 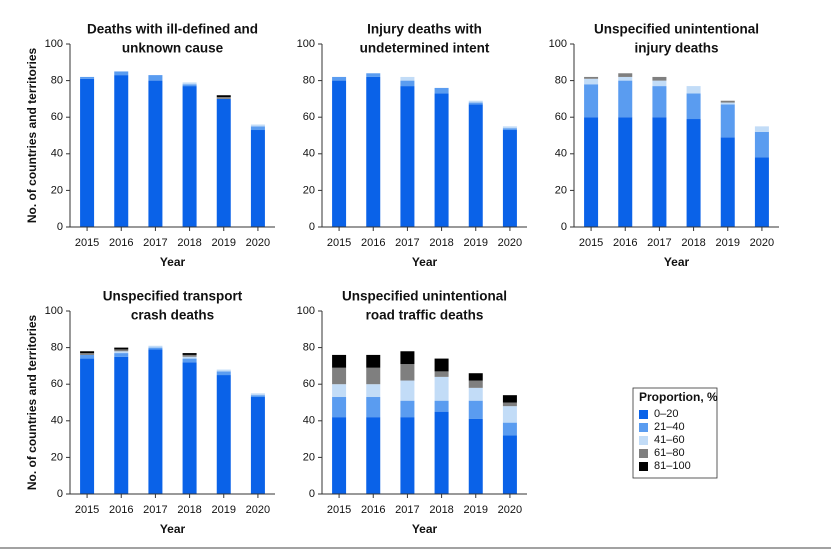 I want to click on legend-label: 0–20, so click(x=666, y=414).